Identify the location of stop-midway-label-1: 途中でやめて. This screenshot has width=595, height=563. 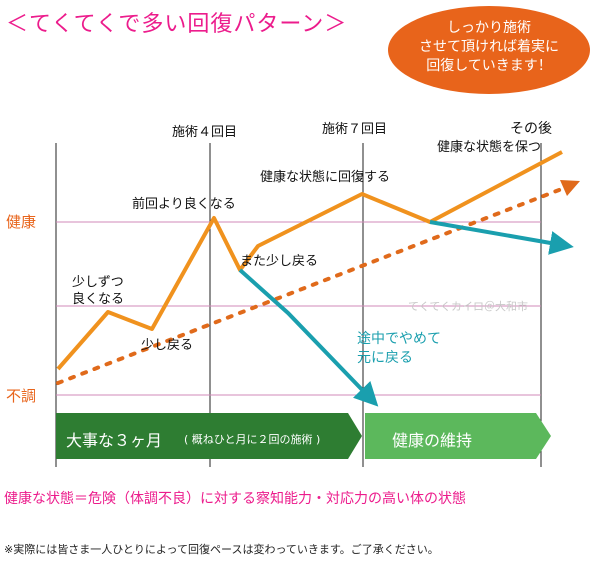
(399, 339).